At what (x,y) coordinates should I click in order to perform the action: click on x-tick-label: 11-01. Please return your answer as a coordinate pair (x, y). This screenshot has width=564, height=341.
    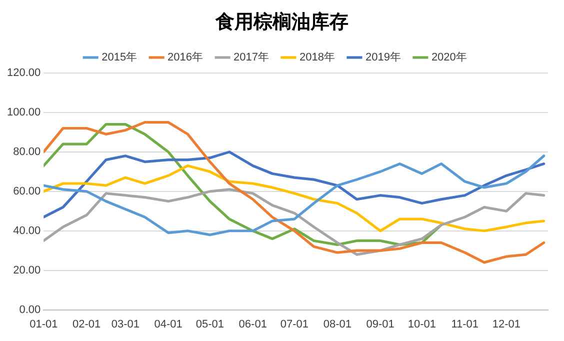
    Looking at the image, I should click on (465, 324).